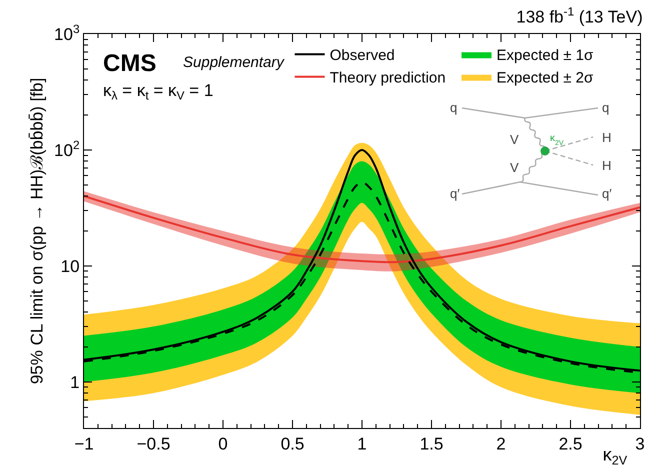 The width and height of the screenshot is (646, 470). I want to click on y-tick-label: 10$^{3}$, so click(67, 33).